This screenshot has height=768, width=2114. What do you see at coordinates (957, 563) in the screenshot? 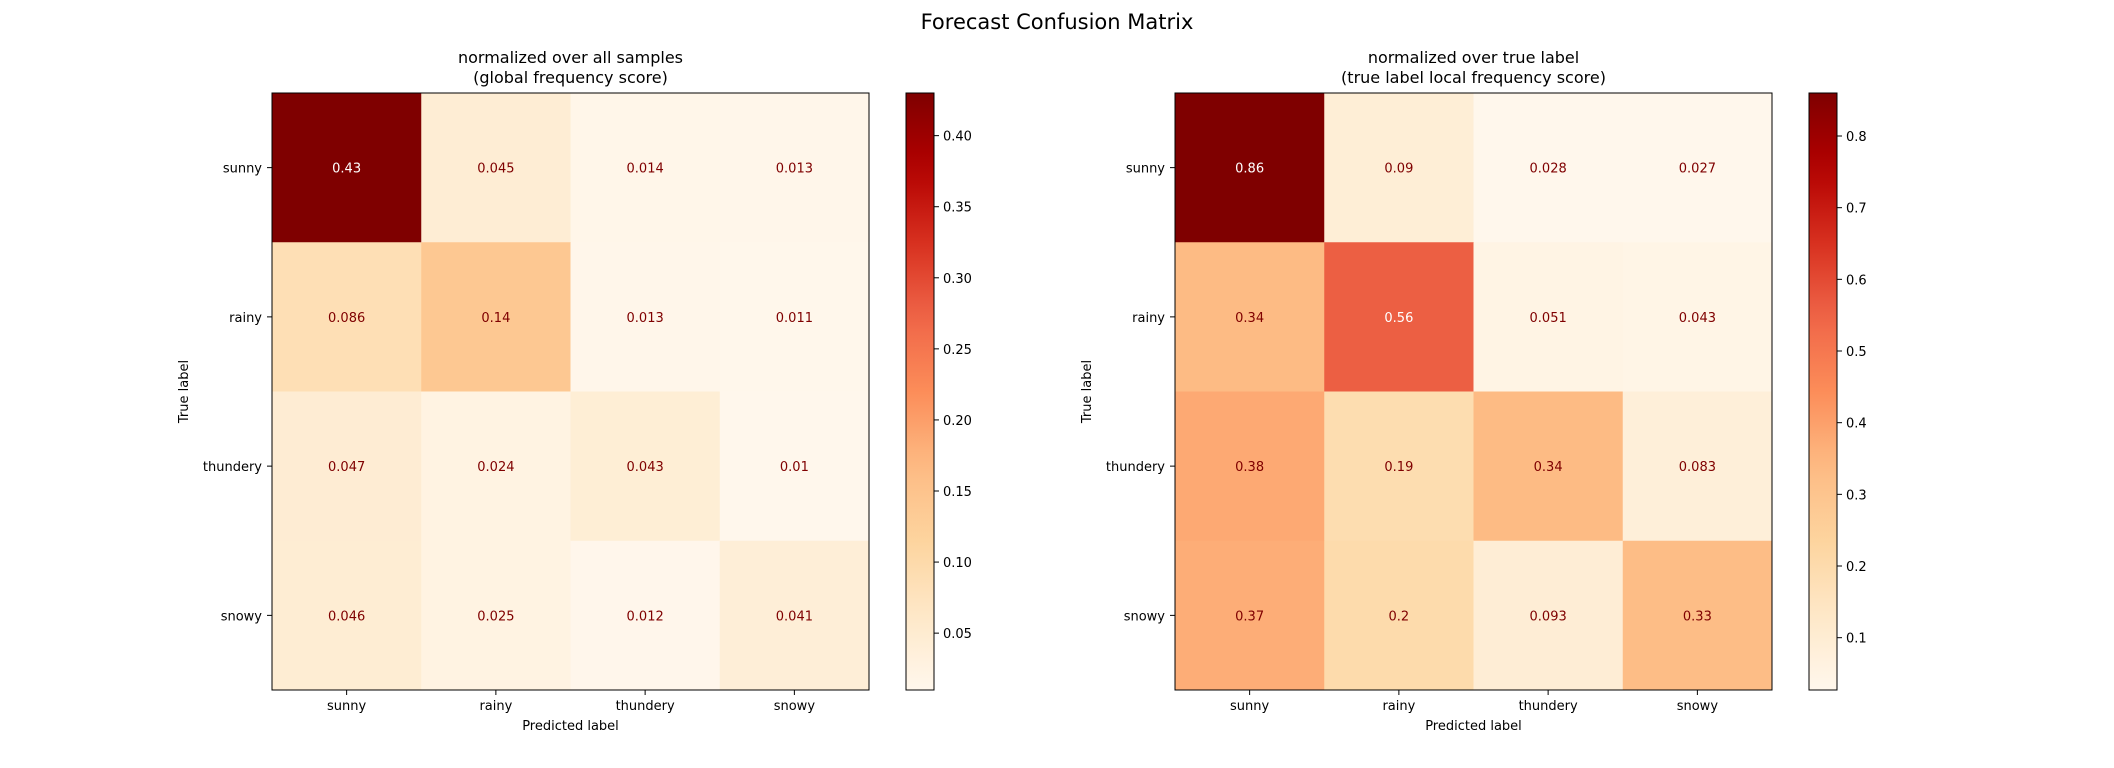
I see `colorbar-tick-label: 0.10` at bounding box center [957, 563].